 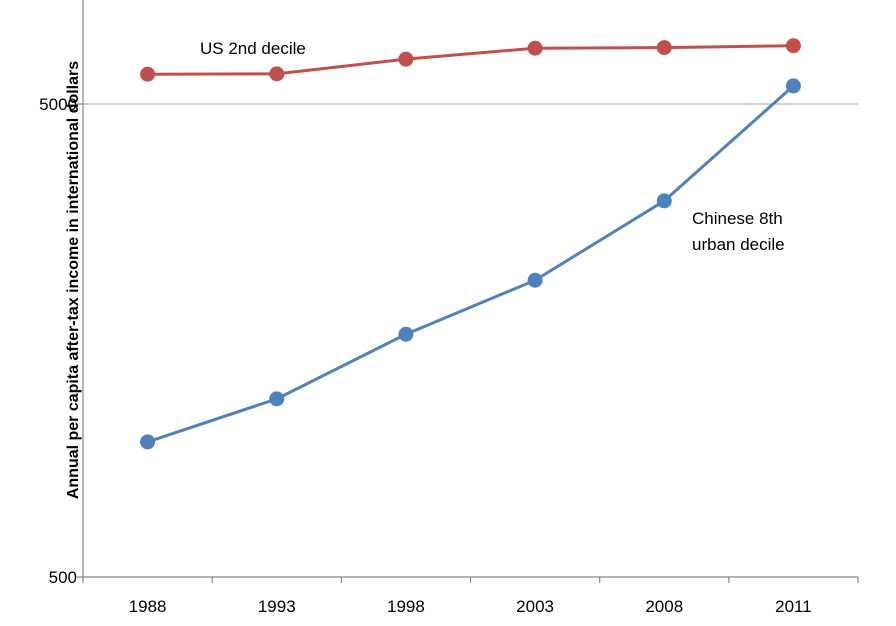 What do you see at coordinates (535, 280) in the screenshot?
I see `data-point-chinese-8th-urban-decile-2003` at bounding box center [535, 280].